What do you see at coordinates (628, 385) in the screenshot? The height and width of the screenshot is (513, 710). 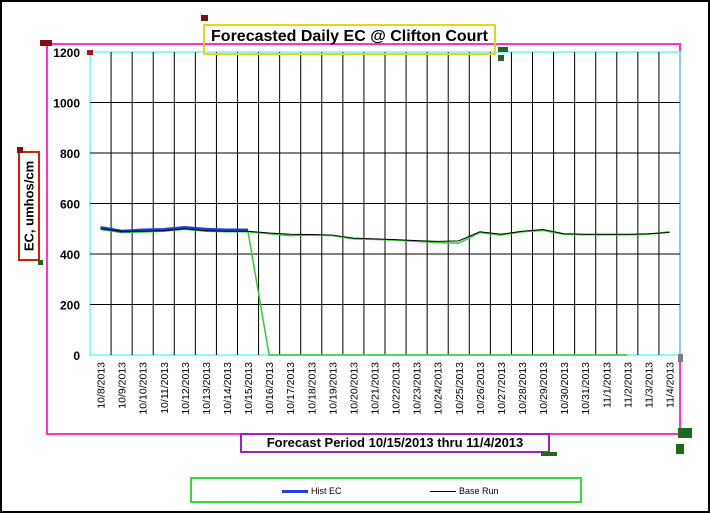 I see `x-tick-label: 11/2/2013` at bounding box center [628, 385].